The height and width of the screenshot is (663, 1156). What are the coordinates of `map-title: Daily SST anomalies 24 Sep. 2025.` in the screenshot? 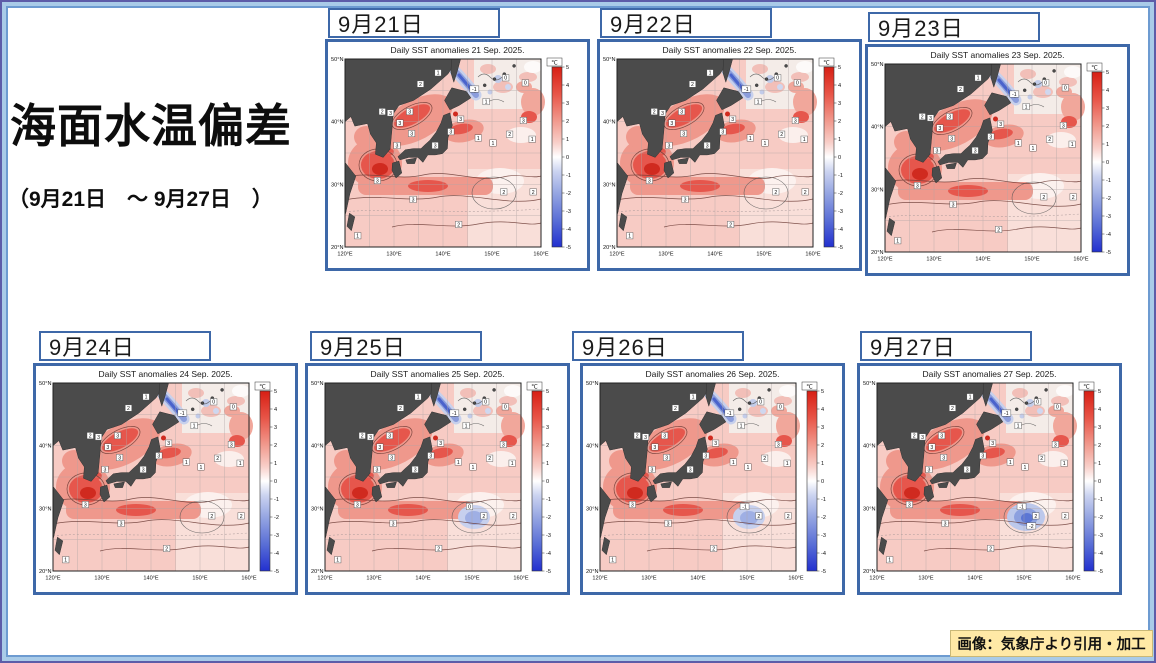 It's located at (165, 374).